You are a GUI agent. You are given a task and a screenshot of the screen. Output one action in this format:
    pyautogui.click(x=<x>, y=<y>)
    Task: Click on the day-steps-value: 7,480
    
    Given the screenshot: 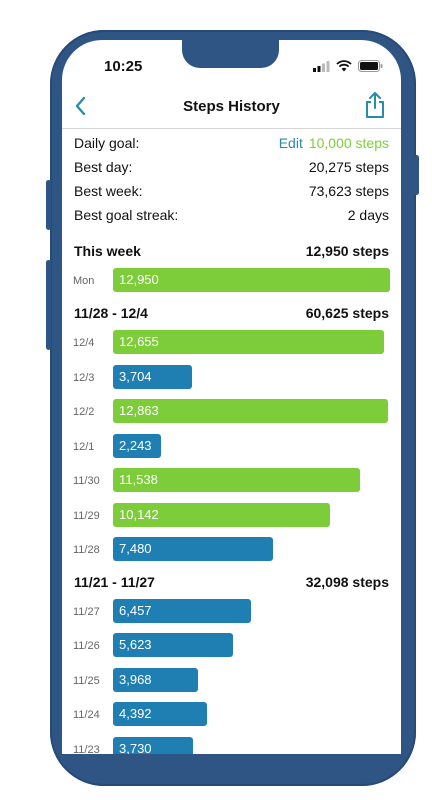 What is the action you would take?
    pyautogui.click(x=135, y=548)
    